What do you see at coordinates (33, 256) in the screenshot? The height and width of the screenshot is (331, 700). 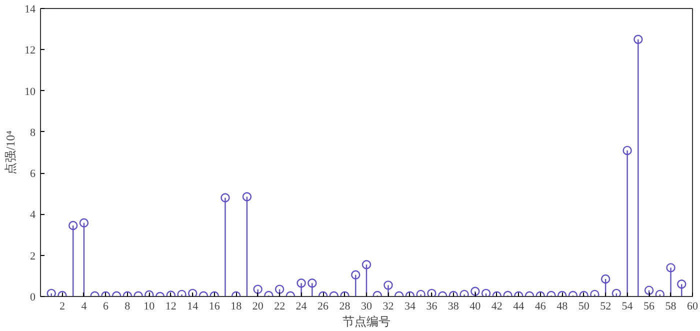 I see `y-tick-label: 2` at bounding box center [33, 256].